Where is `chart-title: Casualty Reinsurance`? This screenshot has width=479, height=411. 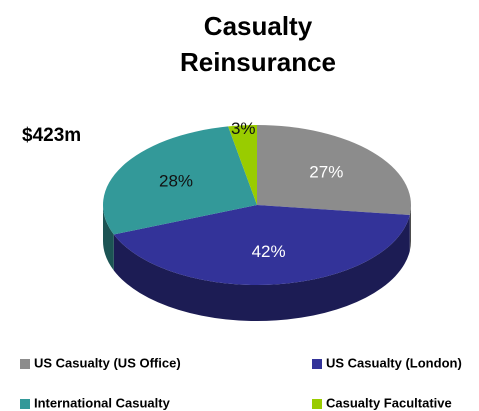
chart-title: Casualty Reinsurance is located at coordinates (258, 44).